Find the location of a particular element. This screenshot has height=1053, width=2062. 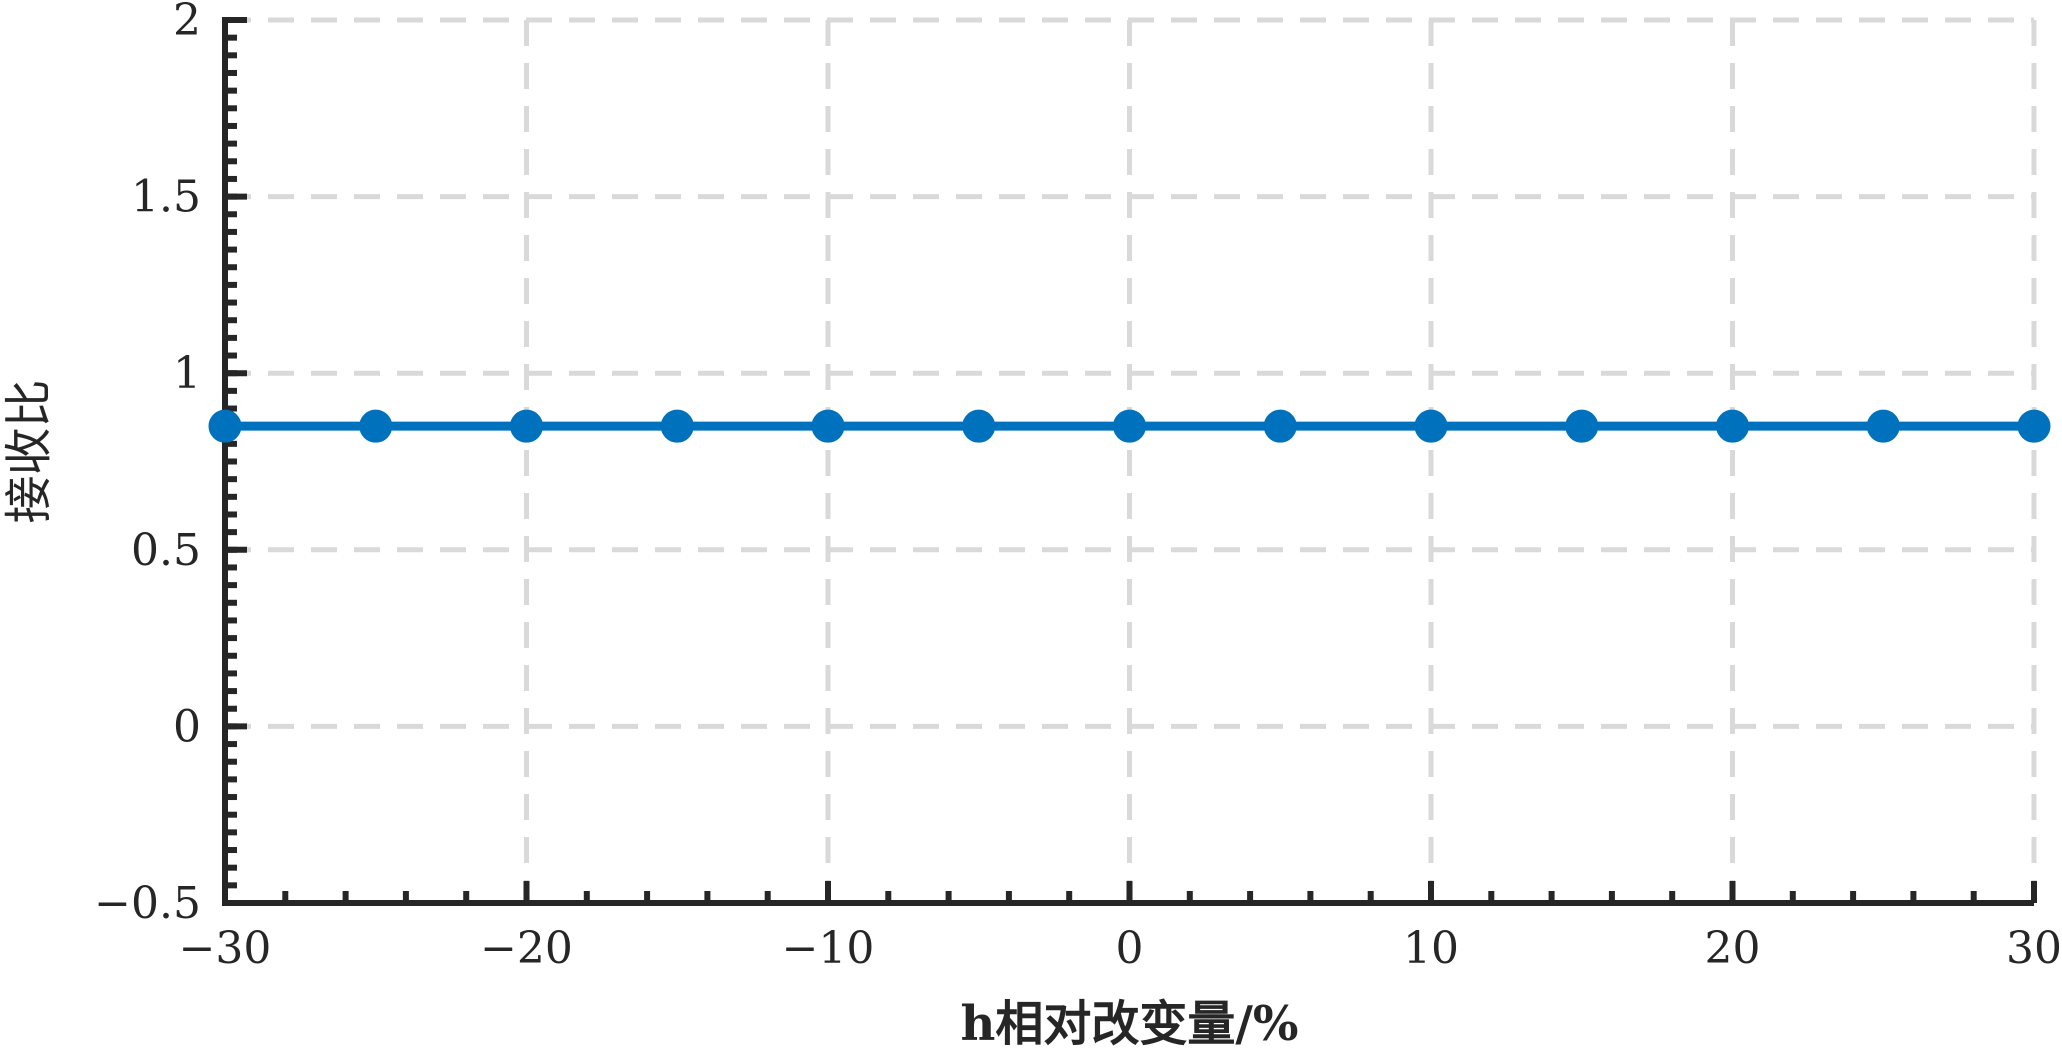

y-tick-label: 1.5 is located at coordinates (166, 197).